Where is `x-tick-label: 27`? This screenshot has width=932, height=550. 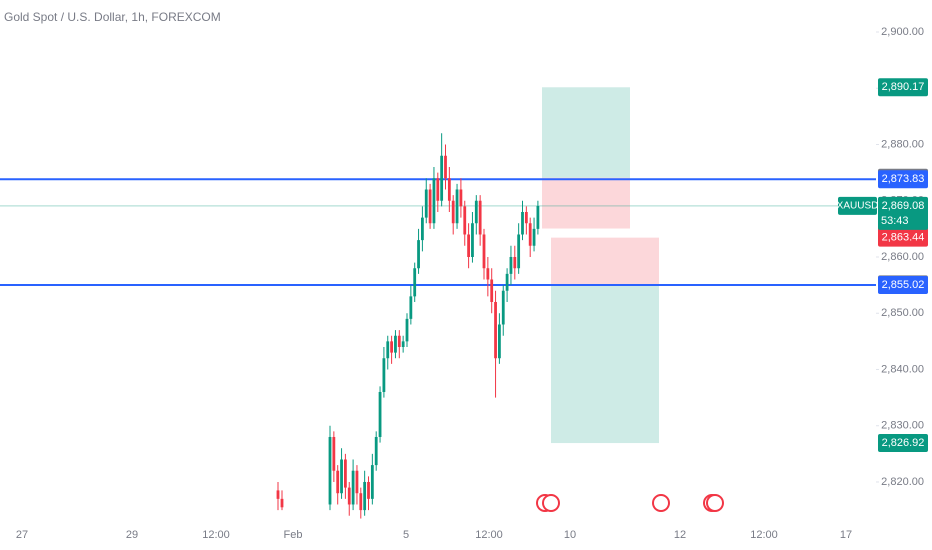 x-tick-label: 27 is located at coordinates (22, 535).